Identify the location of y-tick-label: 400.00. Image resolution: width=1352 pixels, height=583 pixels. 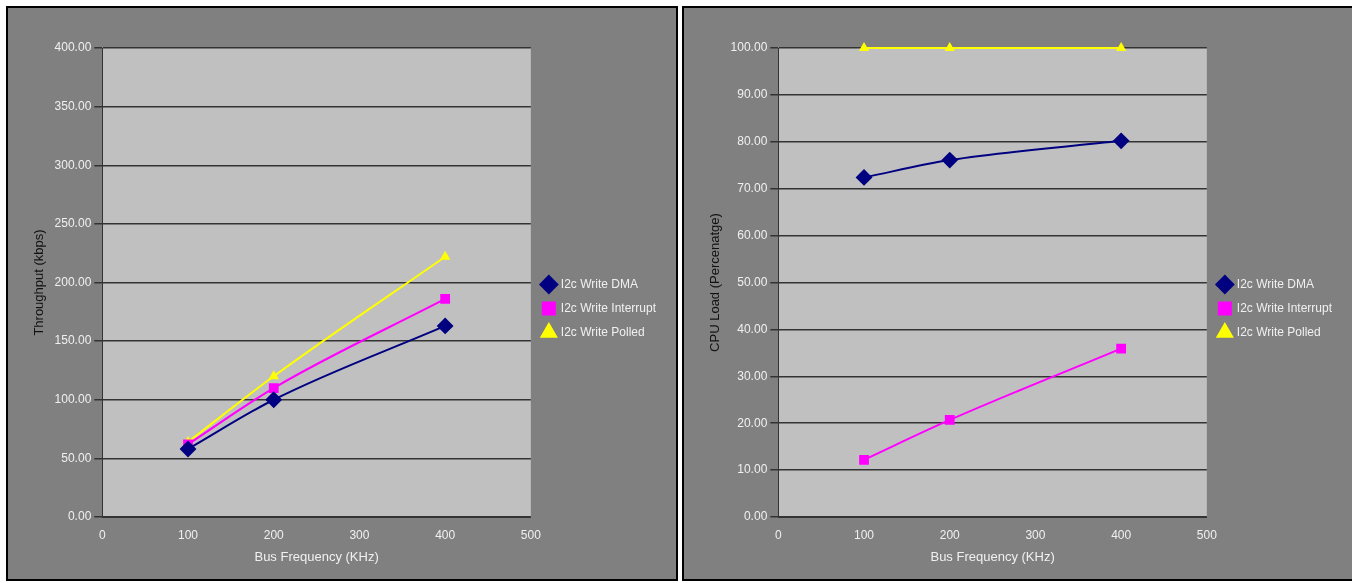
(73, 47).